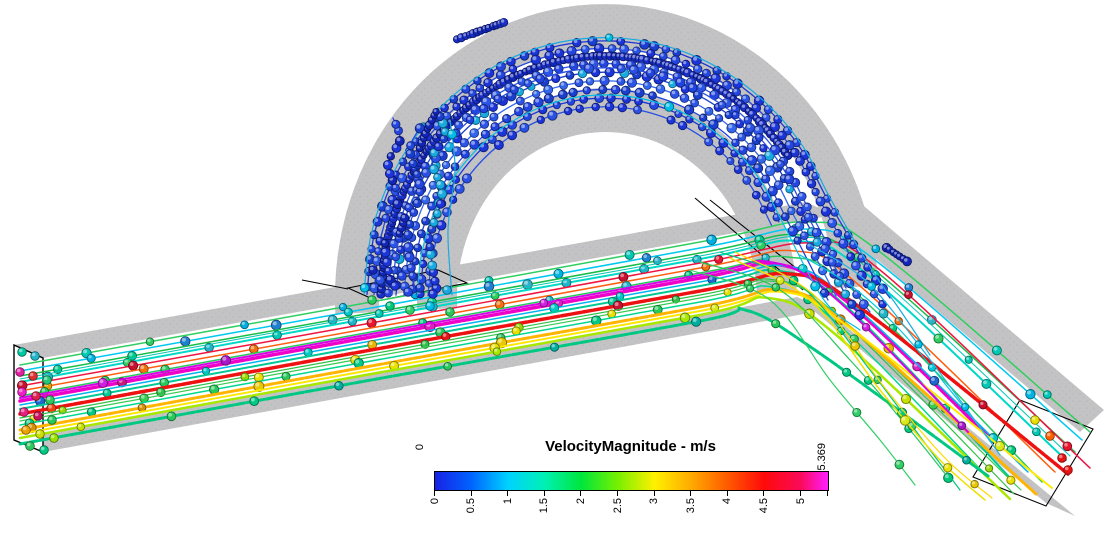 The width and height of the screenshot is (1110, 539). I want to click on colorbar-tick-label: 2, so click(580, 501).